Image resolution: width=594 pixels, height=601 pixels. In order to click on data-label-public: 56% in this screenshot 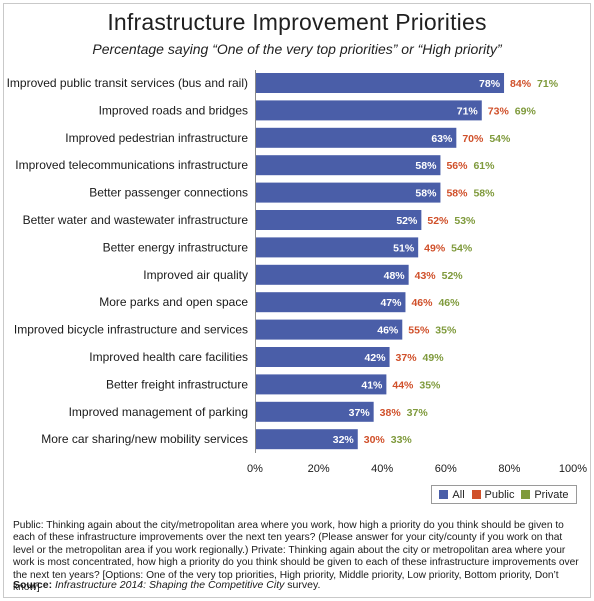, I will do `click(457, 166)`.